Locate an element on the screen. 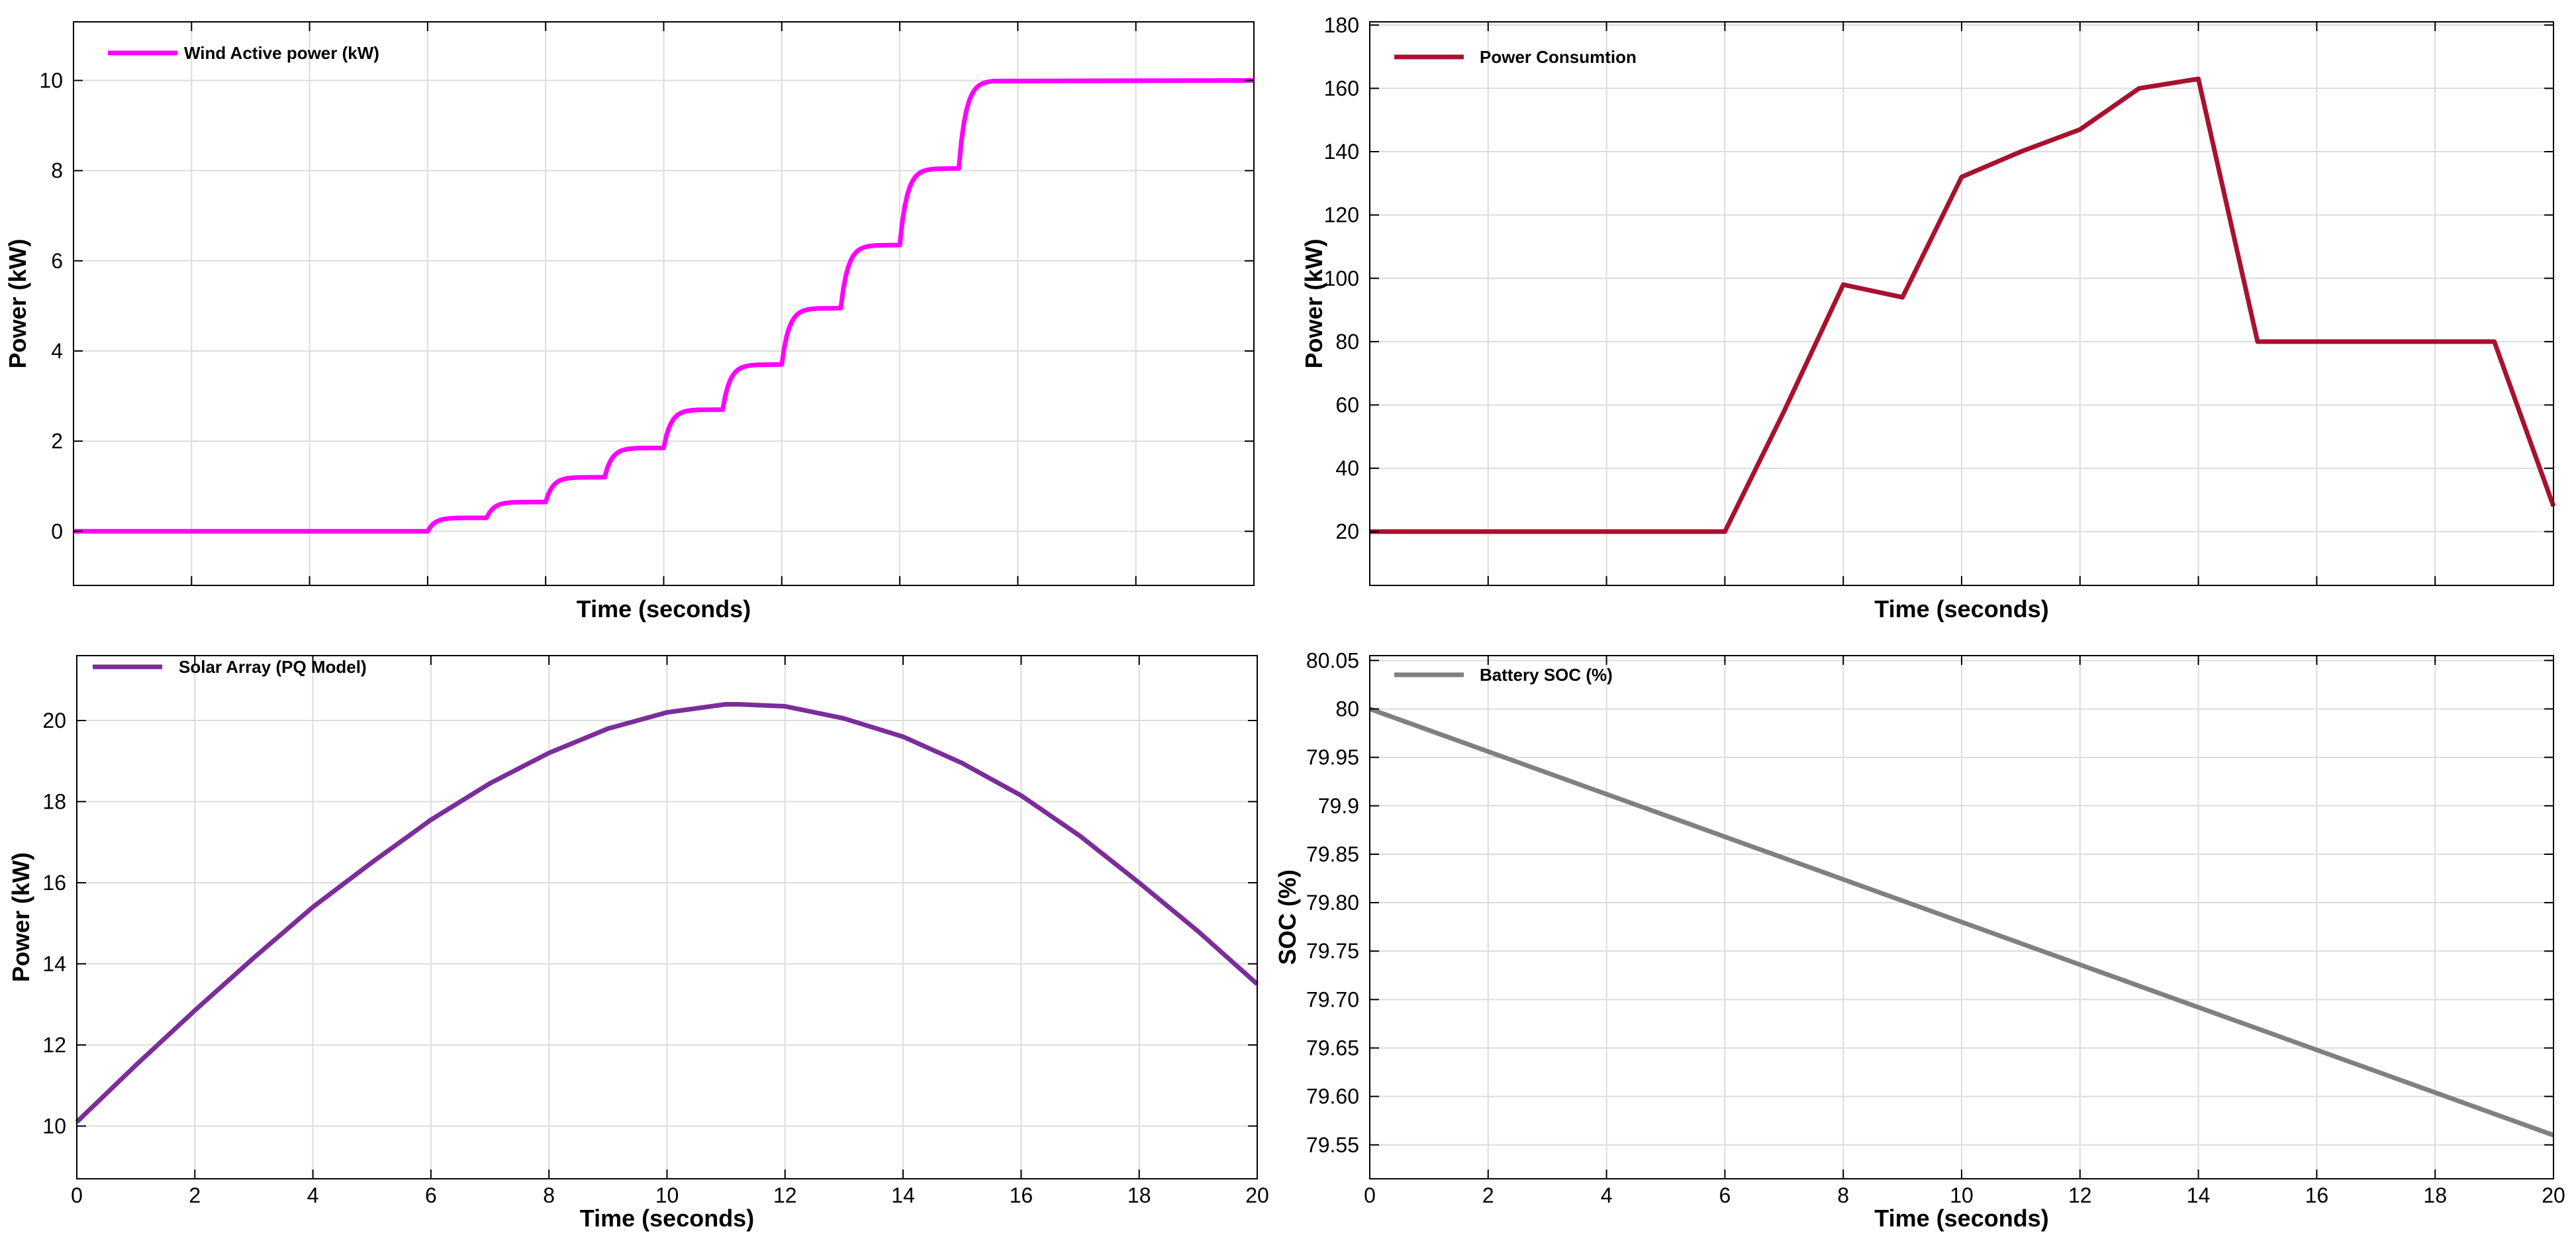  y-tick-label: 79.95 is located at coordinates (1332, 758).